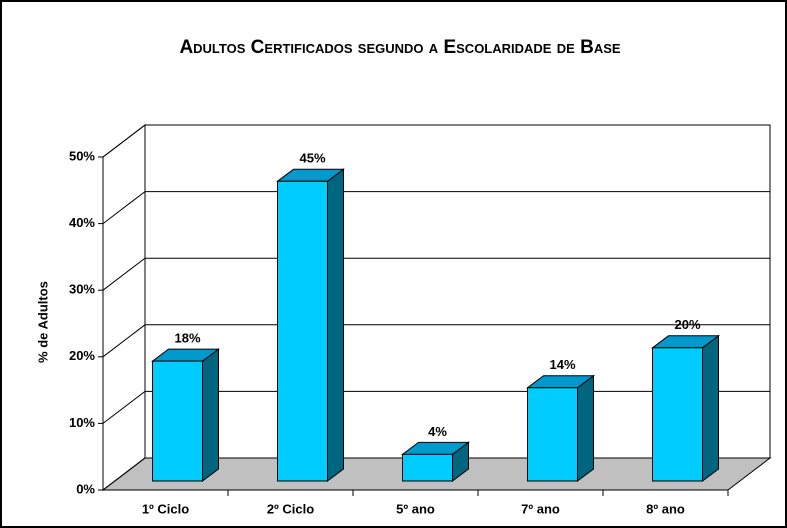  I want to click on data-label: 14%, so click(562, 364).